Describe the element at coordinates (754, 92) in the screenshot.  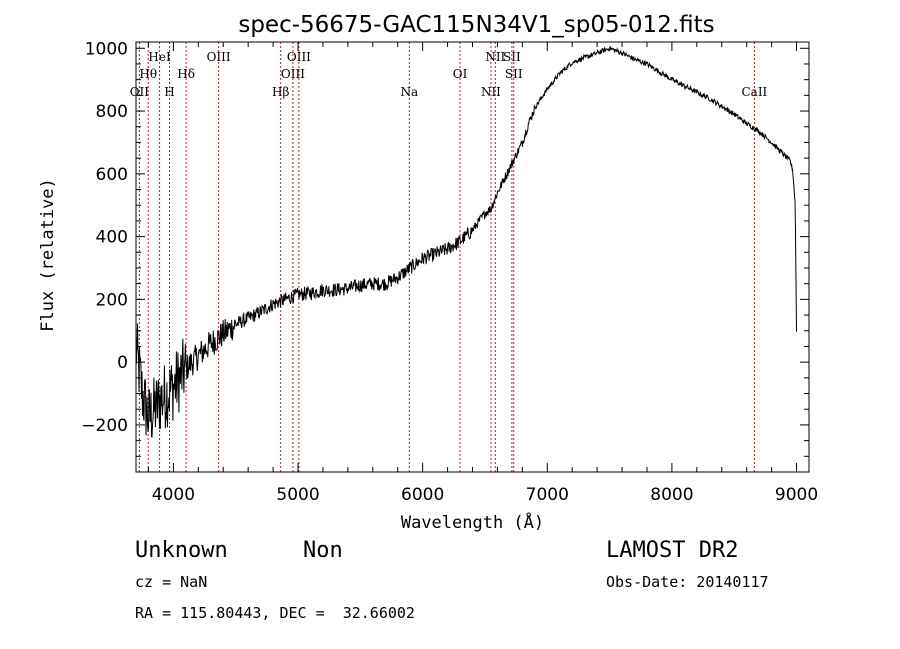
I see `emission-line-label: CaII` at that location.